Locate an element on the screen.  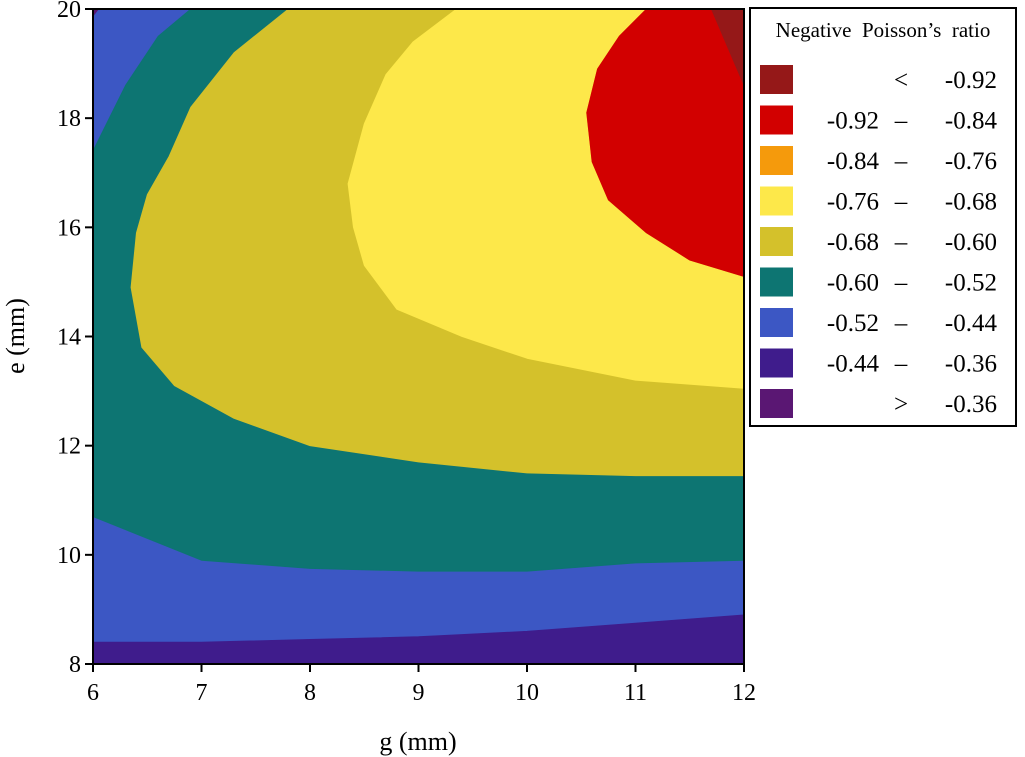
legend-entry: -0.92– -0.84 is located at coordinates (879, 120).